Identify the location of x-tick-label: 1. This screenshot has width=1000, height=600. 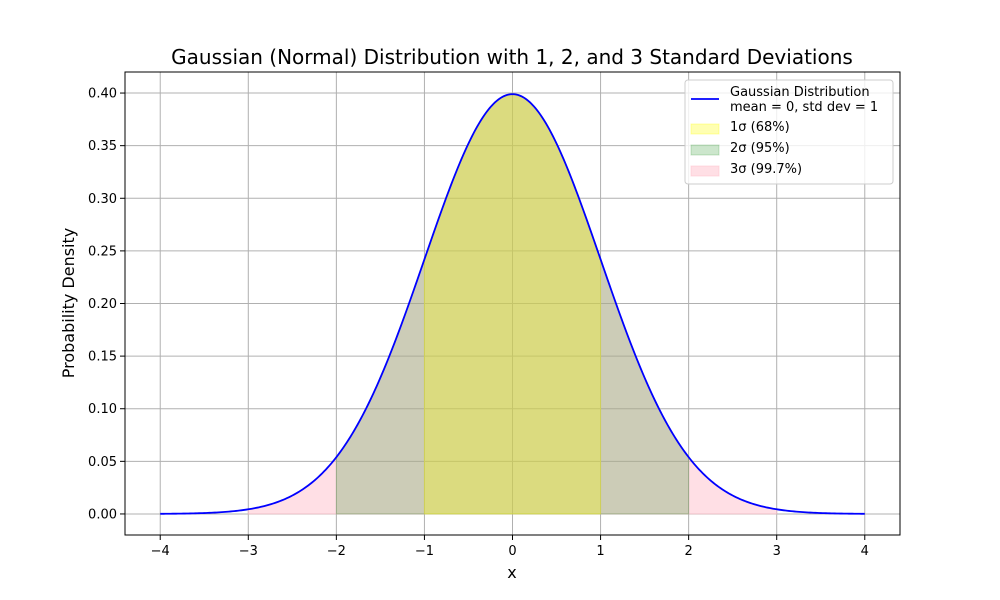
(600, 551).